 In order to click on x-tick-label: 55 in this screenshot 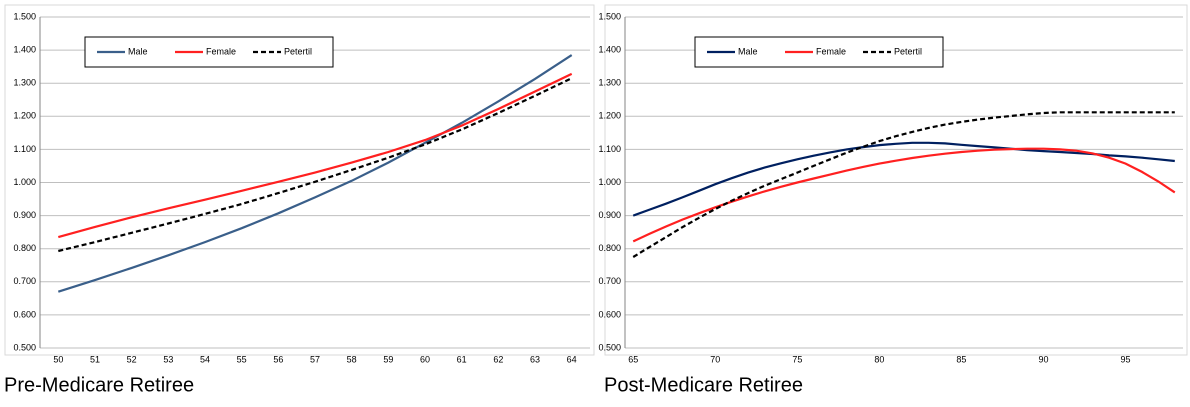, I will do `click(242, 359)`.